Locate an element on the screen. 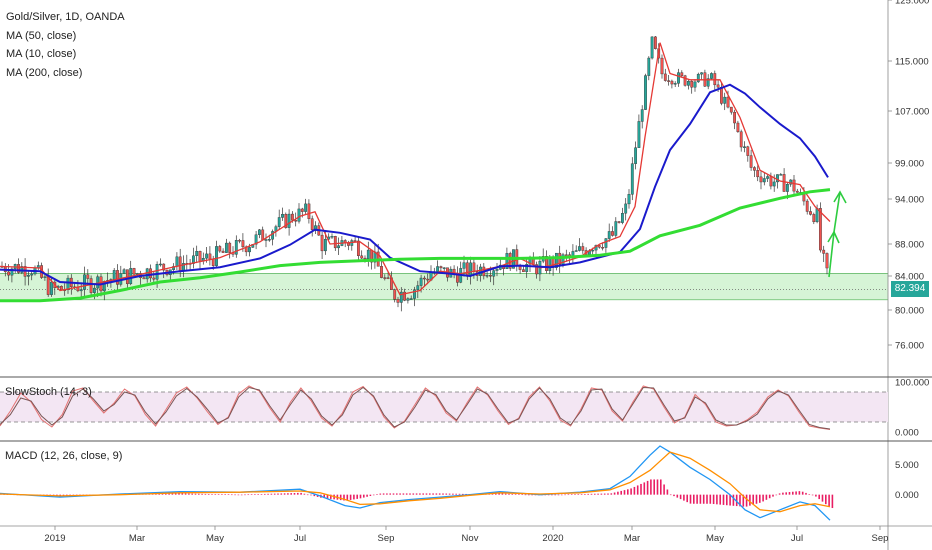 This screenshot has height=550, width=932. projection-arrows is located at coordinates (837, 234).